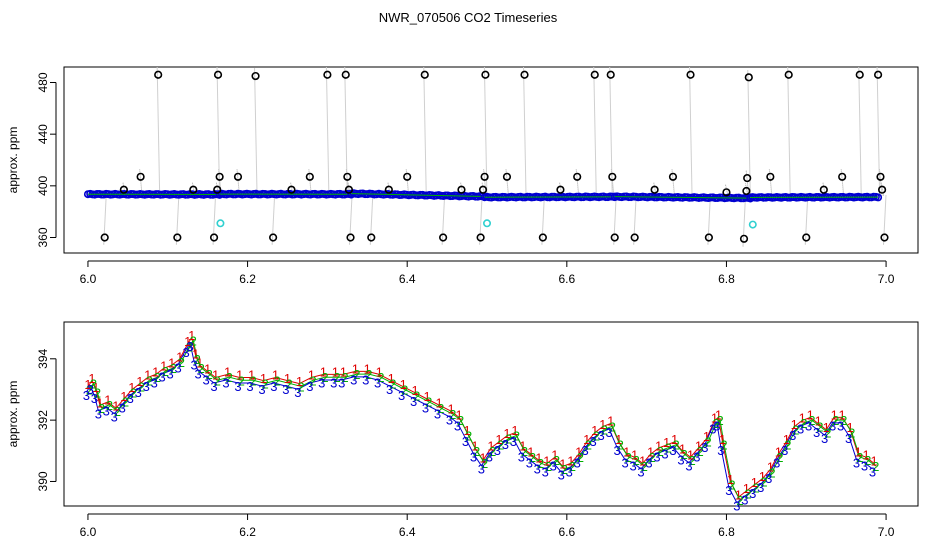  I want to click on y-tick-label: 400, so click(43, 186).